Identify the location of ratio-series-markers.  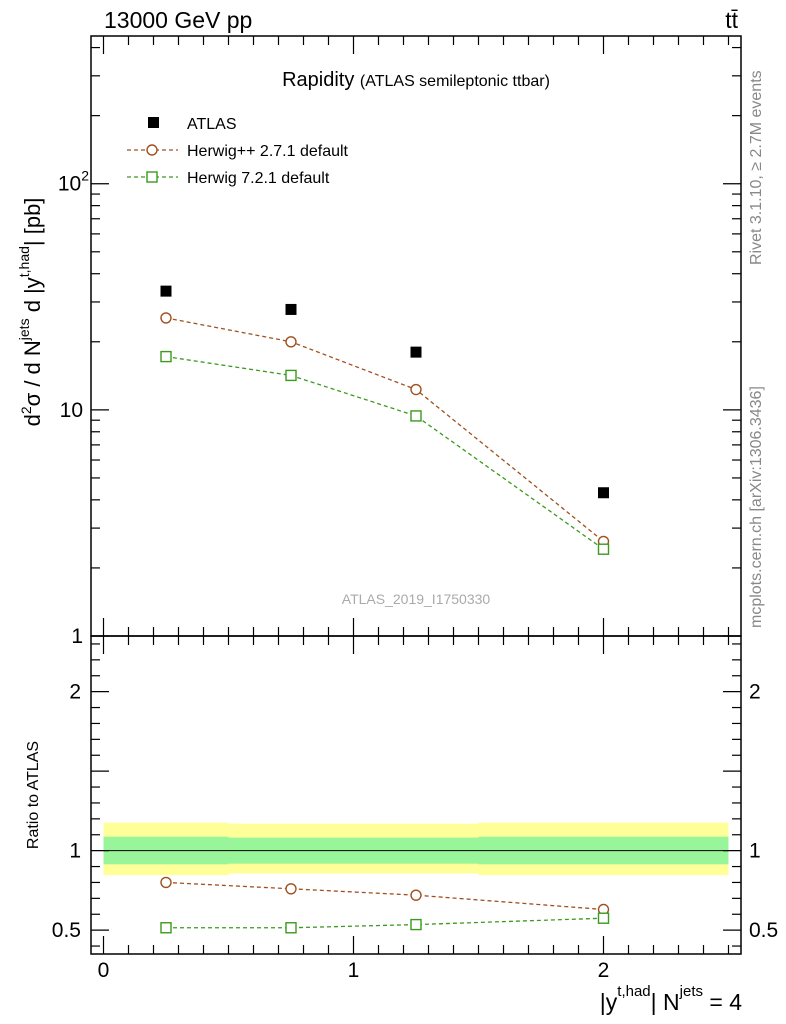
(385, 905).